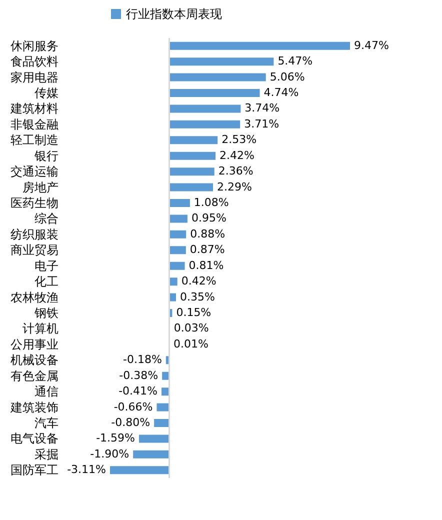  Describe the element at coordinates (138, 391) in the screenshot. I see `data-label: -0.41%` at that location.